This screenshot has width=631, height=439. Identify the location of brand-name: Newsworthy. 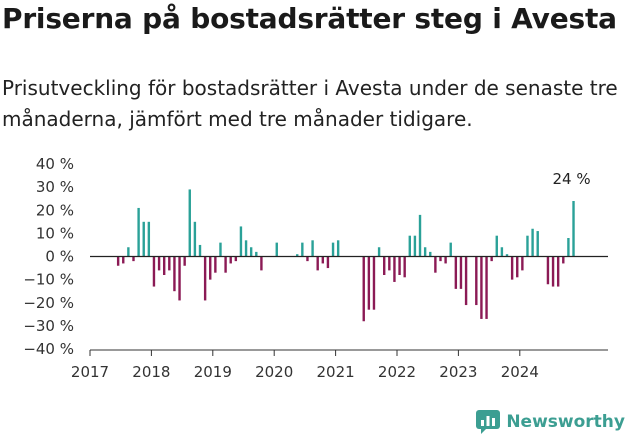
(565, 422).